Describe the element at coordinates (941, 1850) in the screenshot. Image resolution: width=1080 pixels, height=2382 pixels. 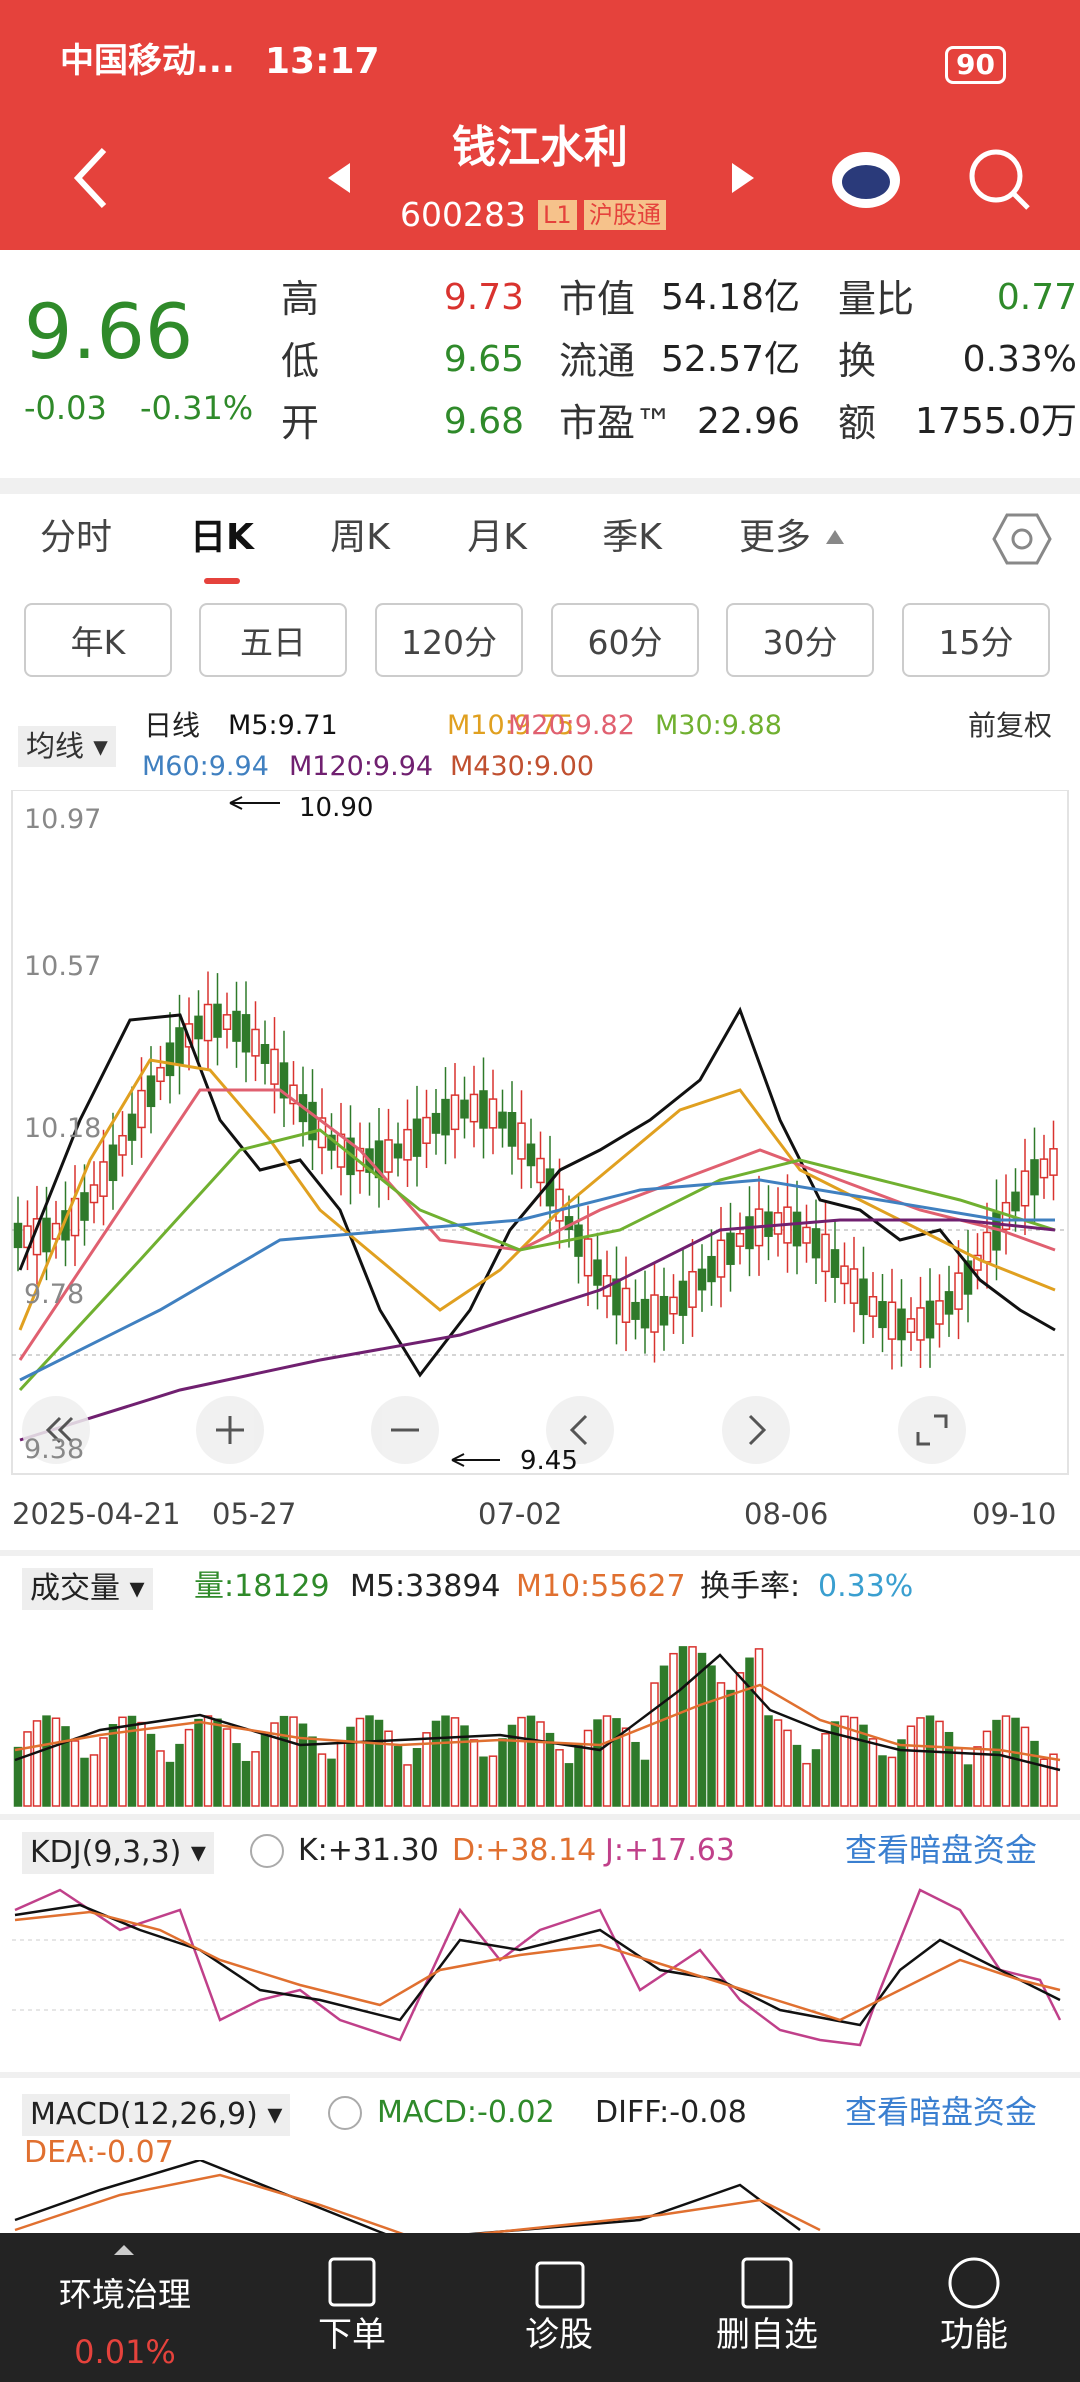
I see `kdj-link: 查看暗盘资金` at that location.